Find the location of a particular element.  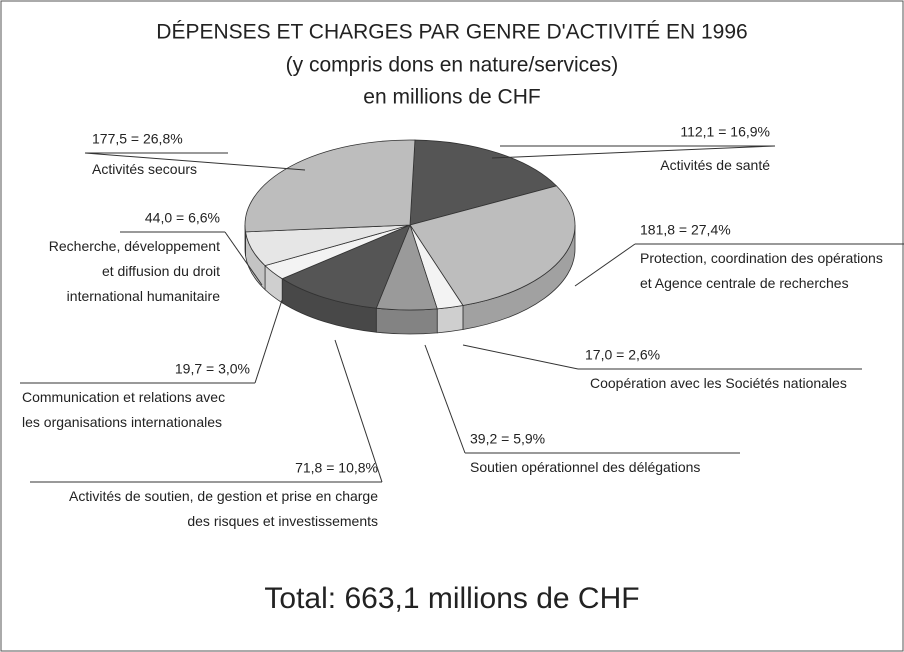

category-label-line: des risques et investissements is located at coordinates (282, 521).